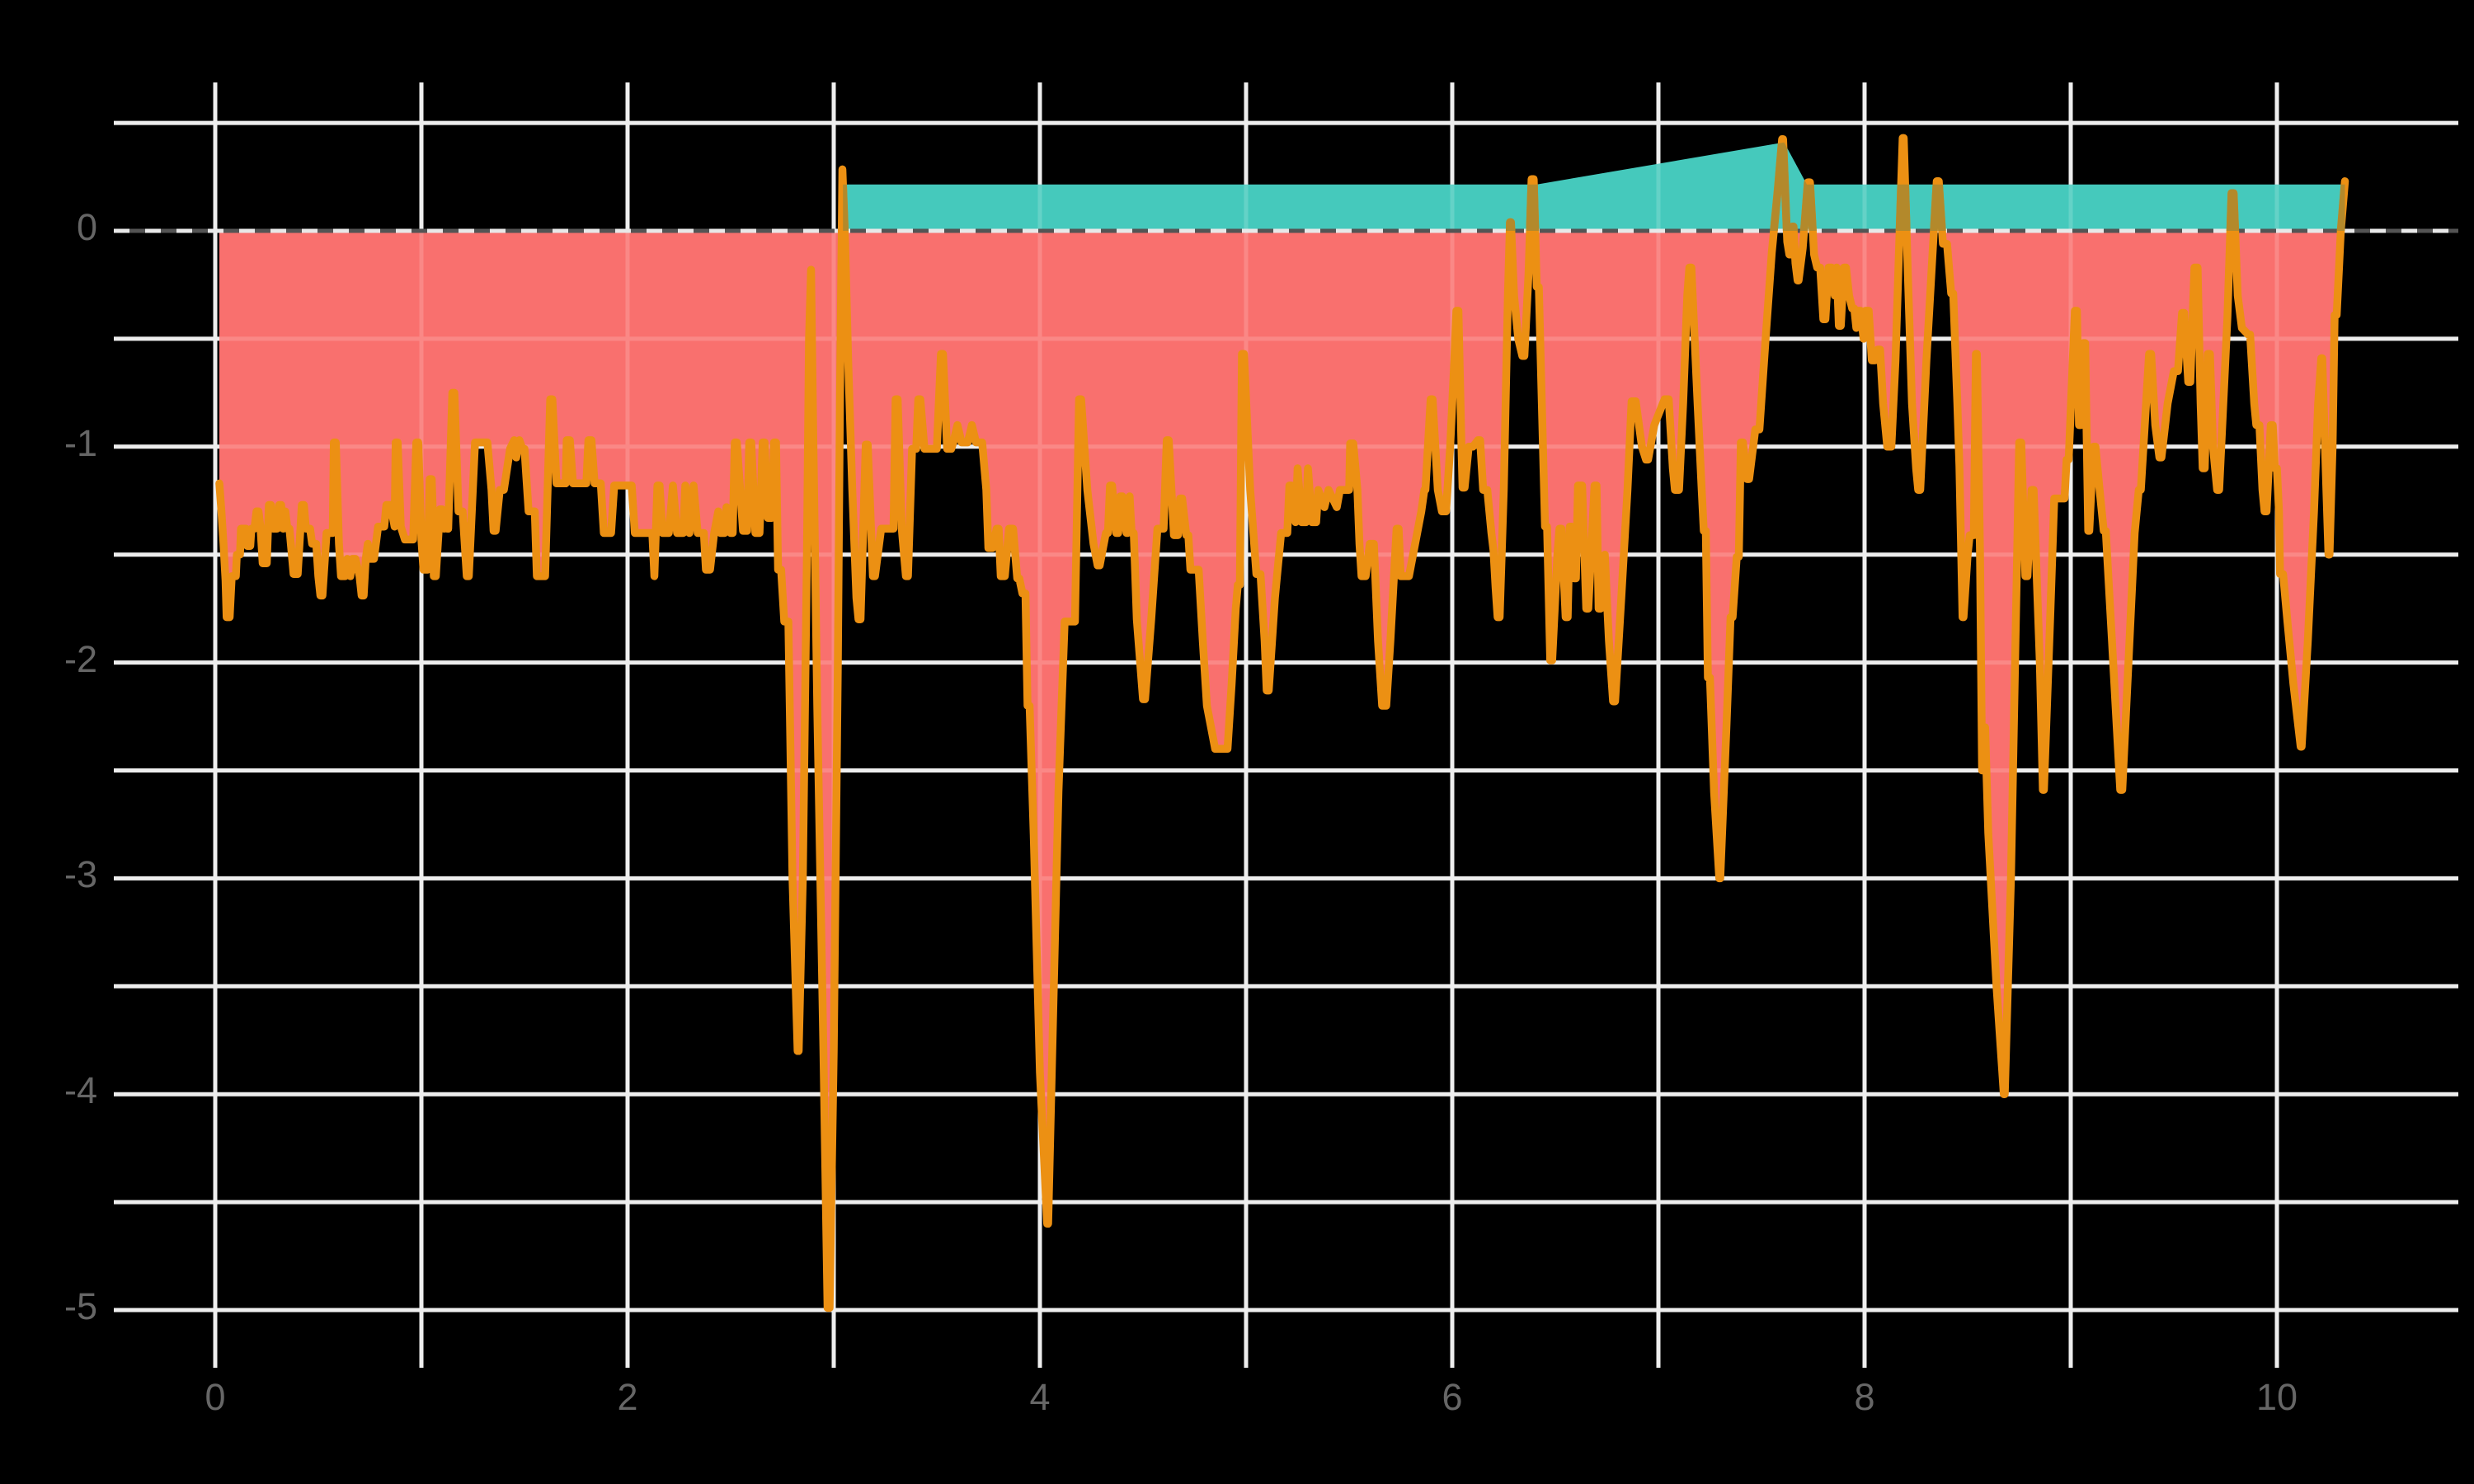  What do you see at coordinates (1452, 1397) in the screenshot?
I see `svg-text: 6` at bounding box center [1452, 1397].